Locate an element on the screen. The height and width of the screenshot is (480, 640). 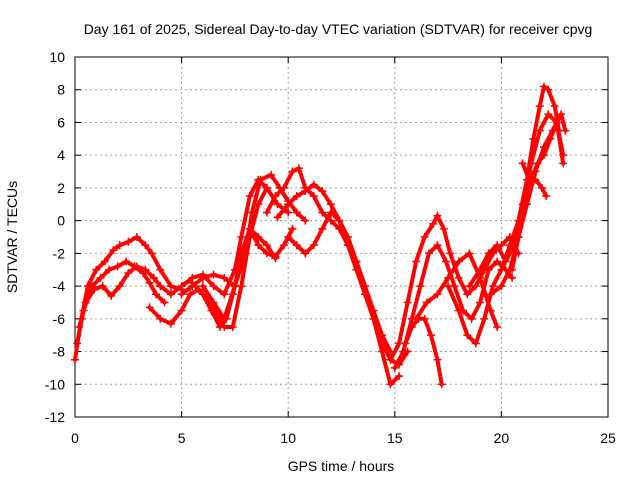
x-tick-label: 0 is located at coordinates (75, 438).